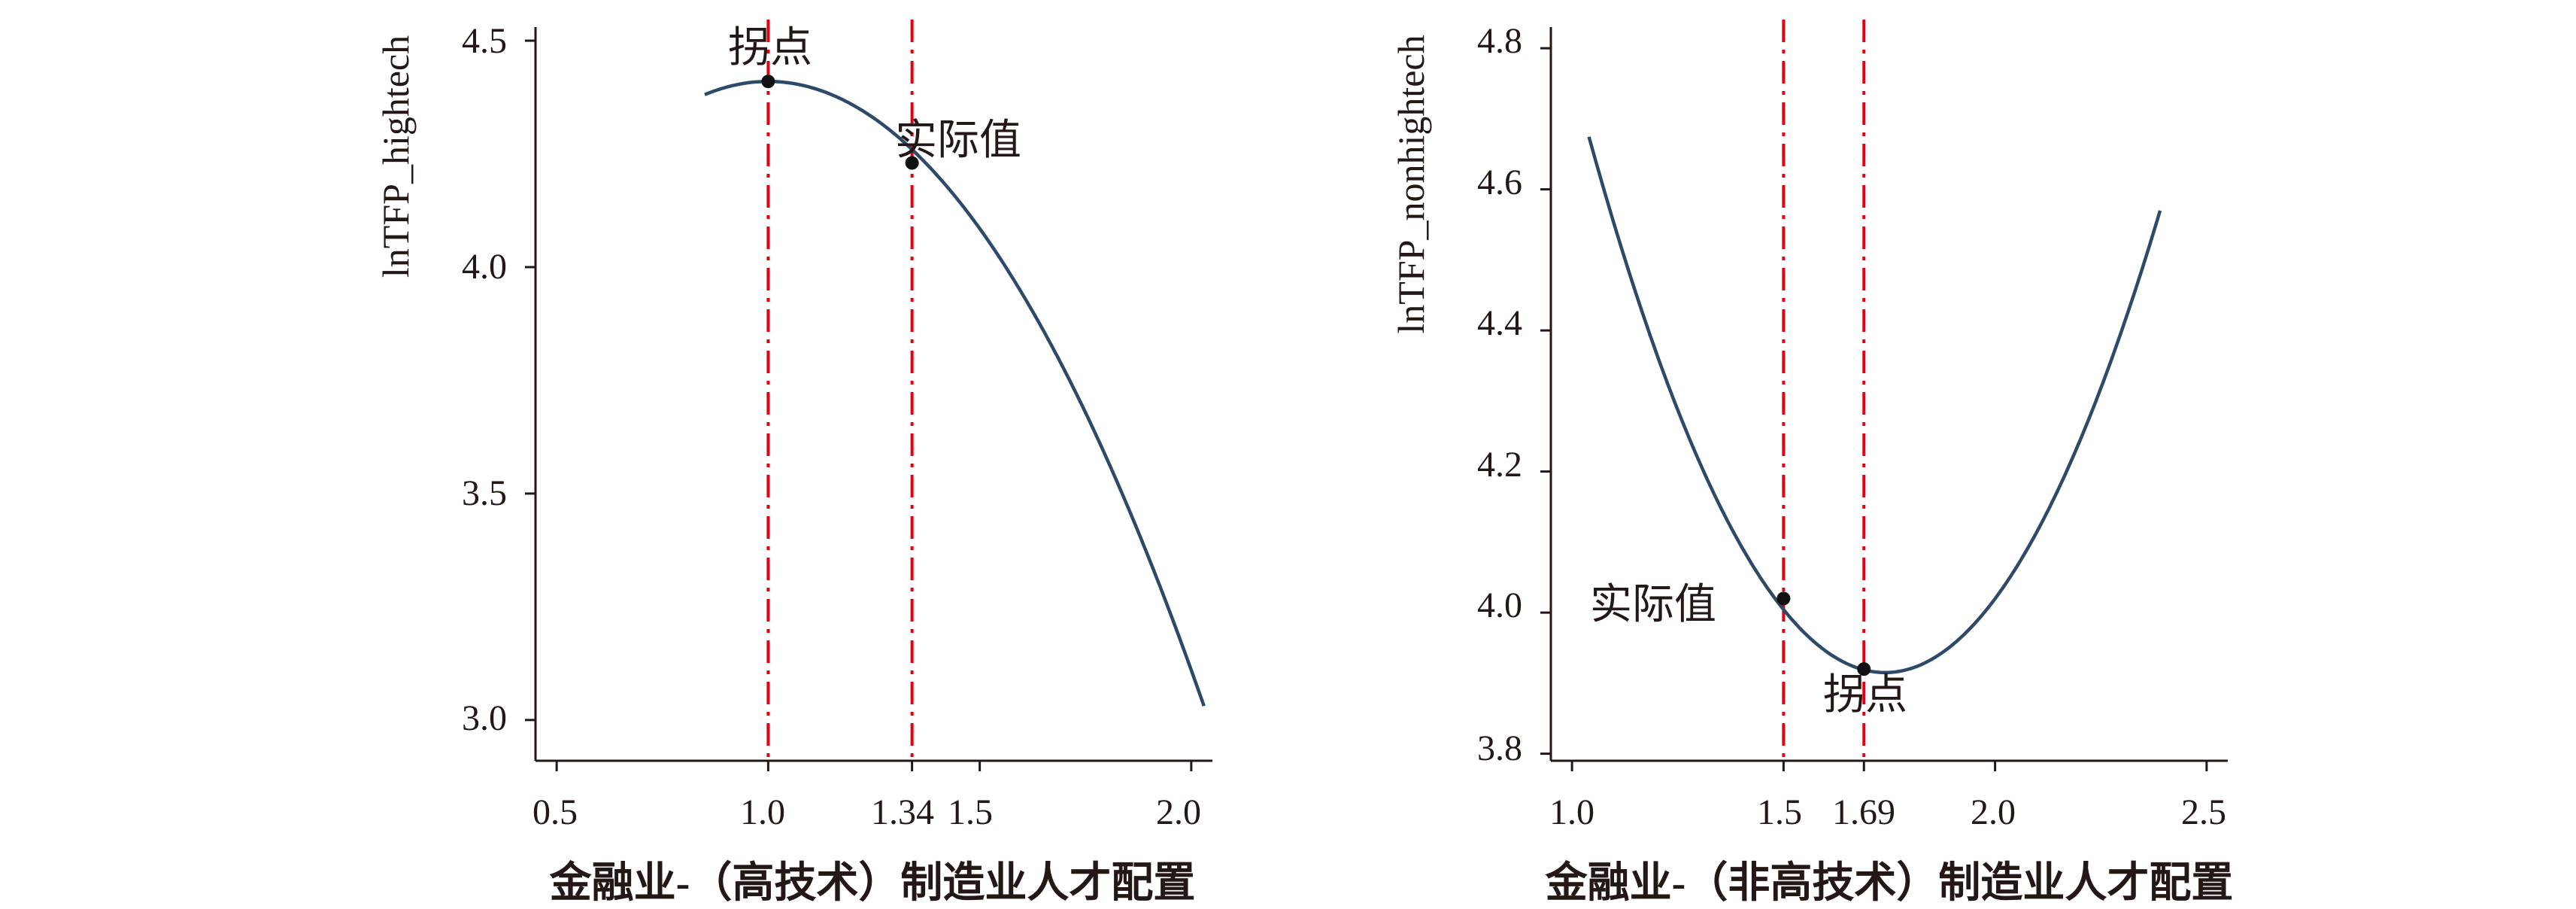  I want to click on right-ytick-label-1: 4.0, so click(1499, 605).